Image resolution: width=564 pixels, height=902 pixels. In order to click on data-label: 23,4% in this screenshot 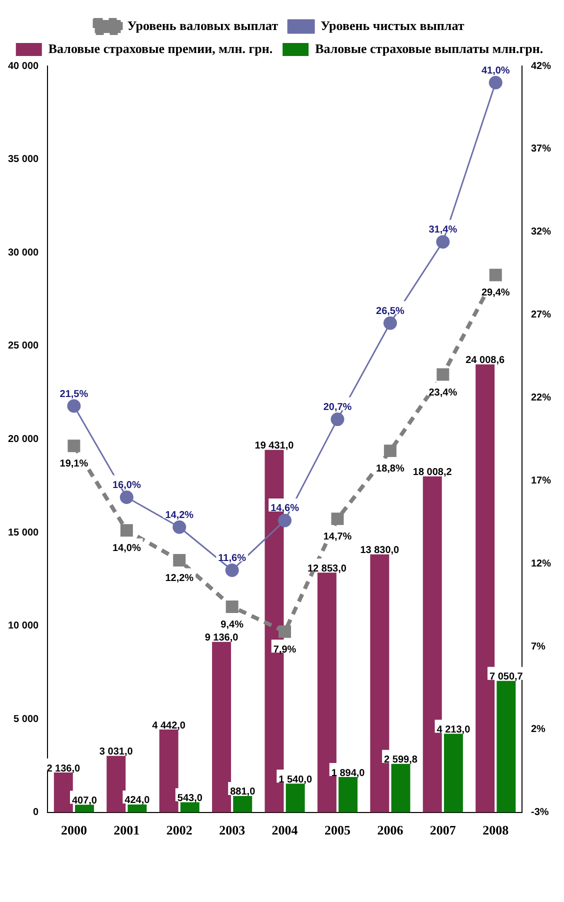, I will do `click(443, 392)`.